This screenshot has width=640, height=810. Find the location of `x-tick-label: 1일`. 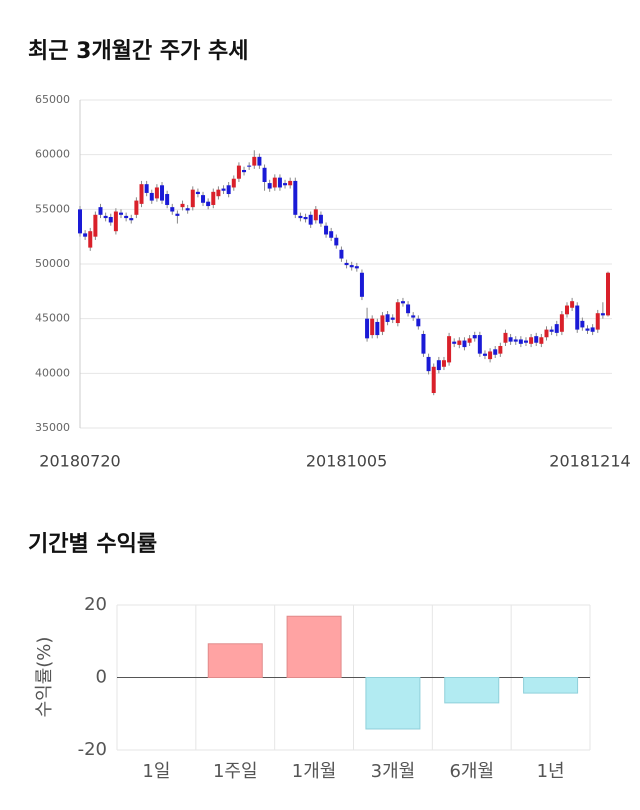

x-tick-label: 1일 is located at coordinates (156, 771).